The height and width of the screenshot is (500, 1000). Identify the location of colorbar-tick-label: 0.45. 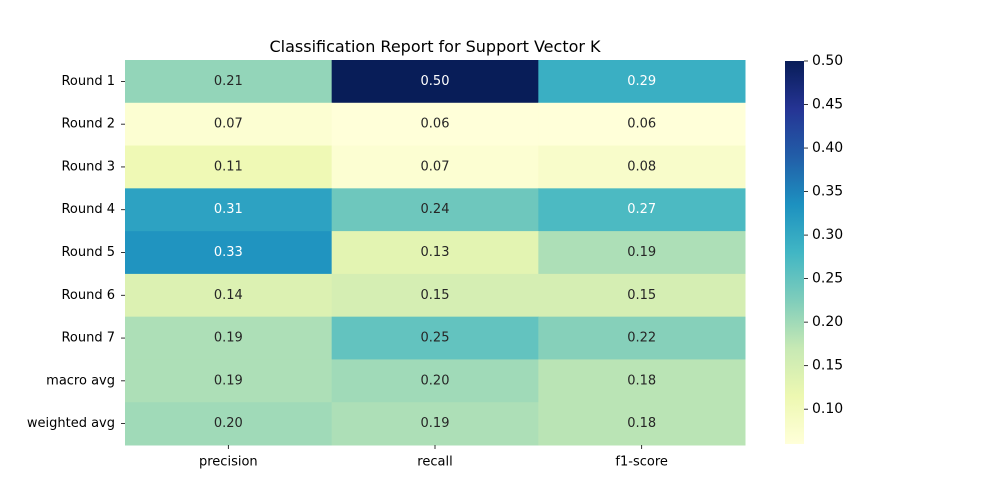
(827, 105).